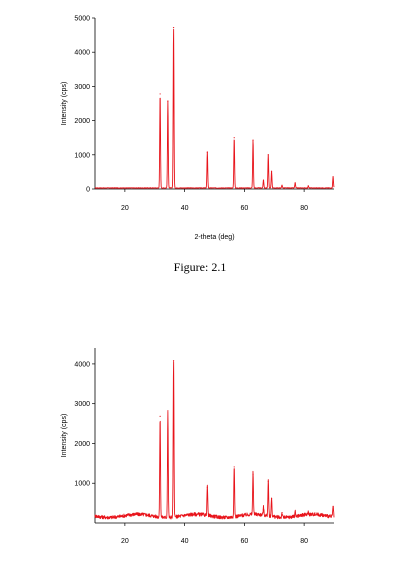 The height and width of the screenshot is (567, 400). I want to click on c2-y-tick-label-1000: 1000, so click(82, 484).